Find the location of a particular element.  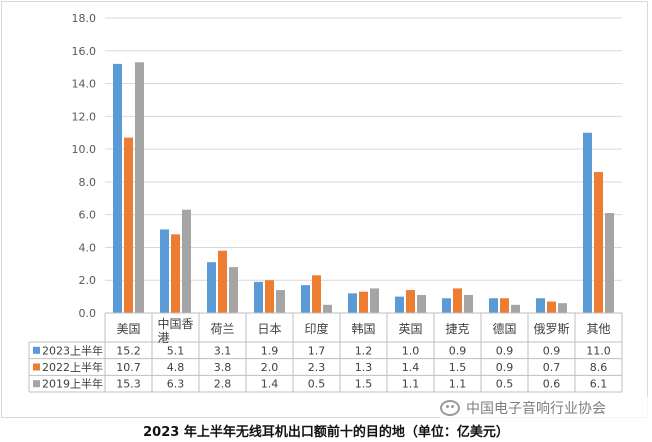

y-tick-label: 8.0 is located at coordinates (88, 182).